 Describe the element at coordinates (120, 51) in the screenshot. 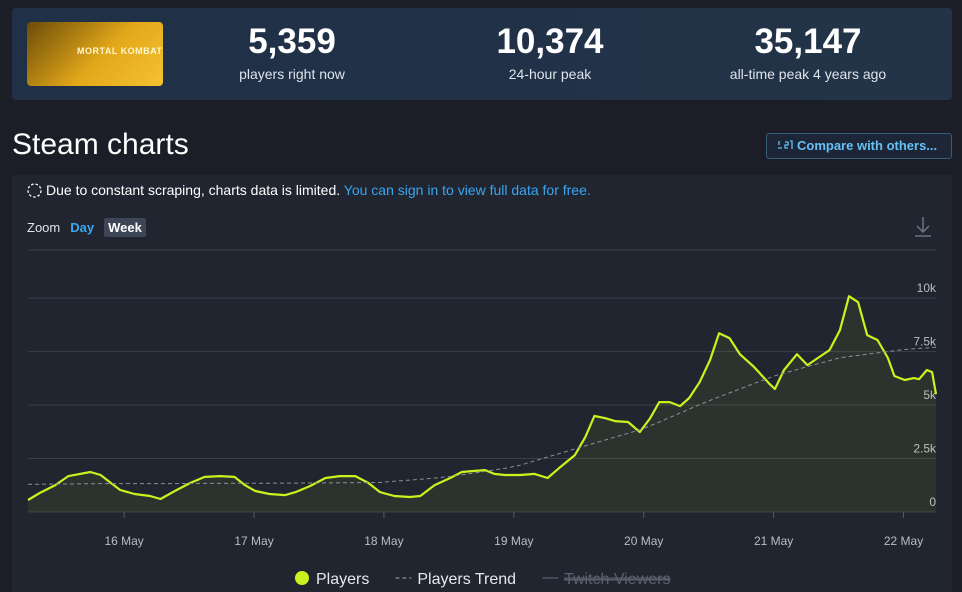

I see `logo-text: MORTAL KOMBAT` at that location.